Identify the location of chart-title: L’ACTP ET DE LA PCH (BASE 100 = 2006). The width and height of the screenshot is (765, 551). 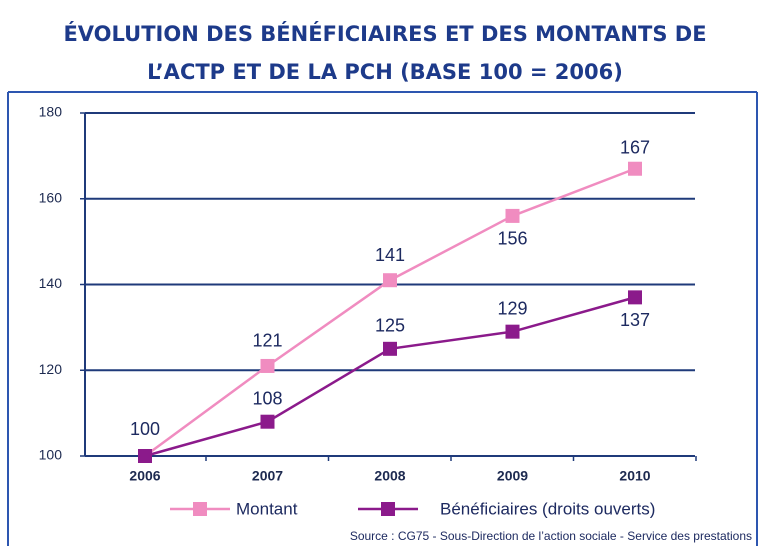
(385, 72).